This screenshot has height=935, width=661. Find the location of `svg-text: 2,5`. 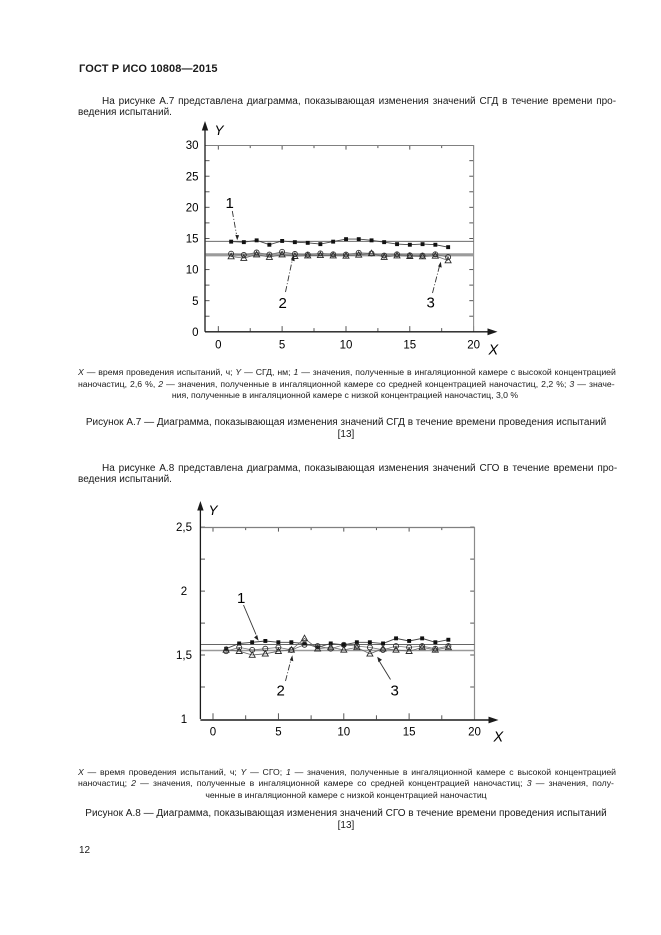

svg-text: 2,5 is located at coordinates (184, 528).